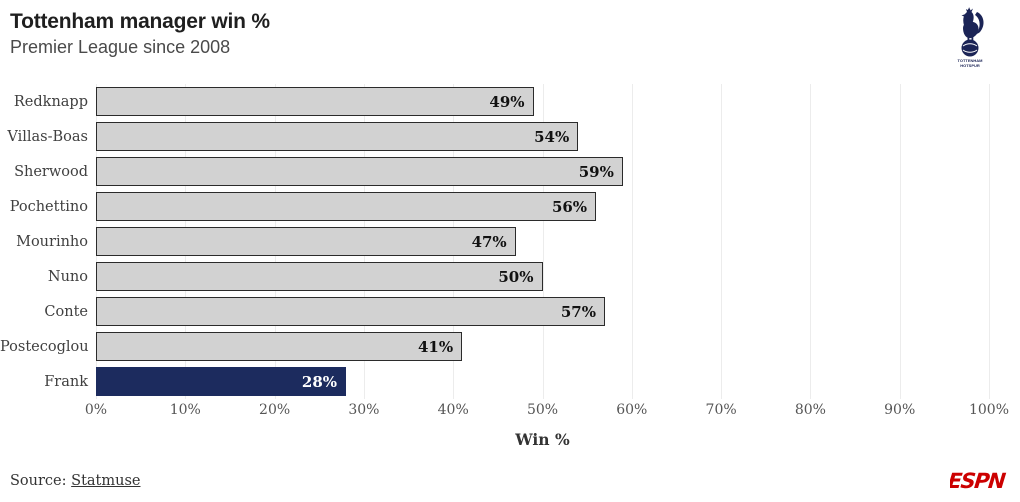 The width and height of the screenshot is (1020, 502). Describe the element at coordinates (364, 410) in the screenshot. I see `x-tick-label: 30%` at that location.